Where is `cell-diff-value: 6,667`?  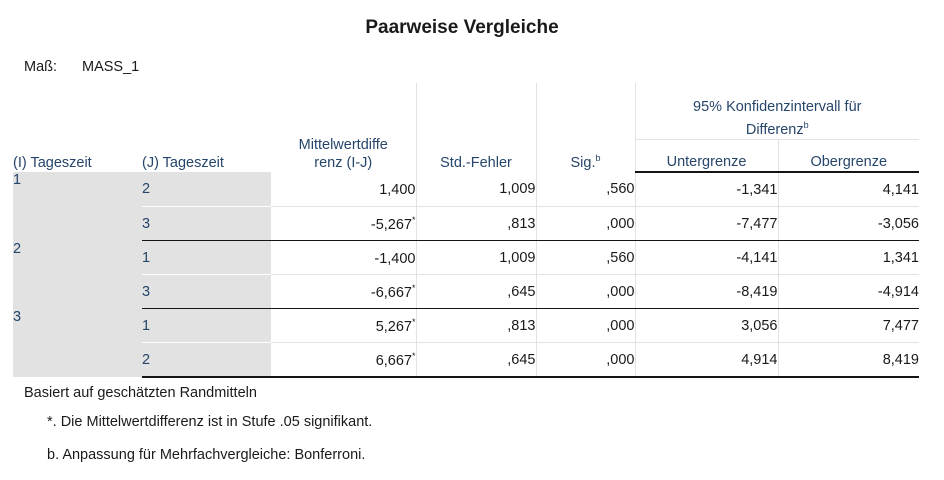
cell-diff-value: 6,667 is located at coordinates (393, 360).